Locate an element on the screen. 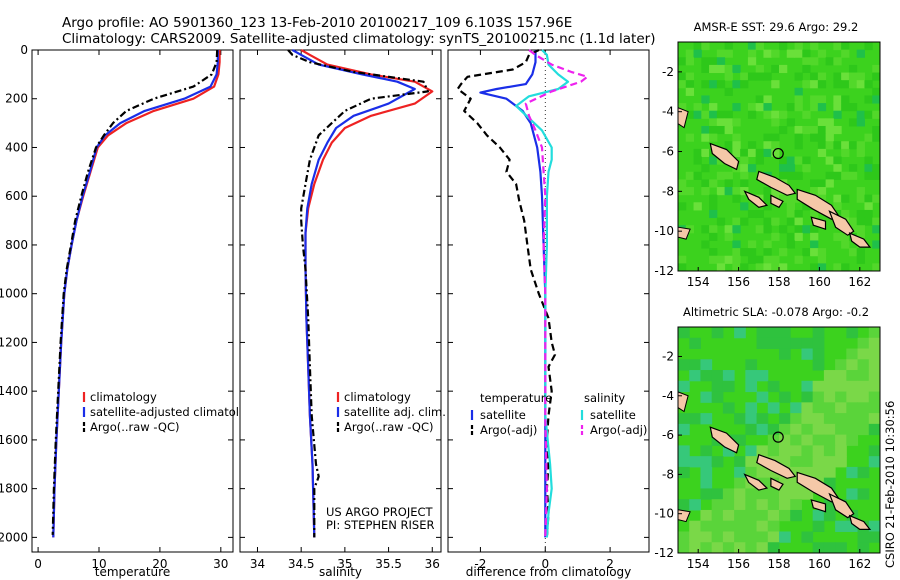  y-tick-label: -6 is located at coordinates (668, 435).